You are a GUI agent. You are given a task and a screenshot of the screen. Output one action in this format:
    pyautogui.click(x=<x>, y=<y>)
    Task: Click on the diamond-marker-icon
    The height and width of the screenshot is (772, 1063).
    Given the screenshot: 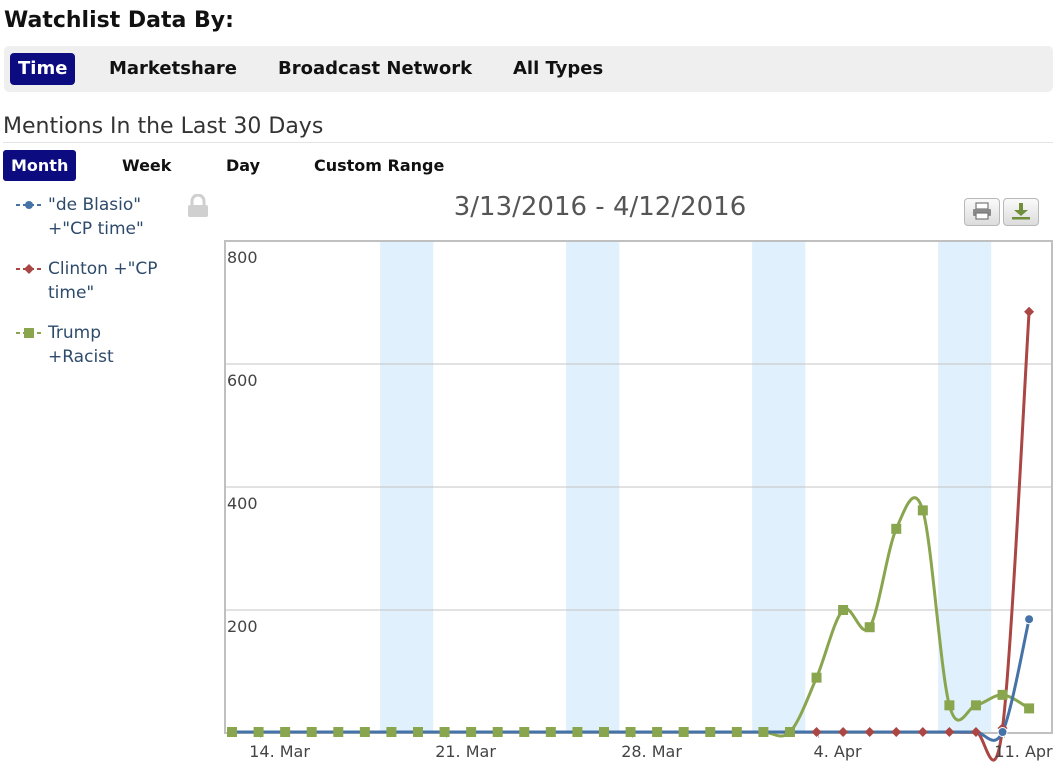 What is the action you would take?
    pyautogui.click(x=29, y=269)
    